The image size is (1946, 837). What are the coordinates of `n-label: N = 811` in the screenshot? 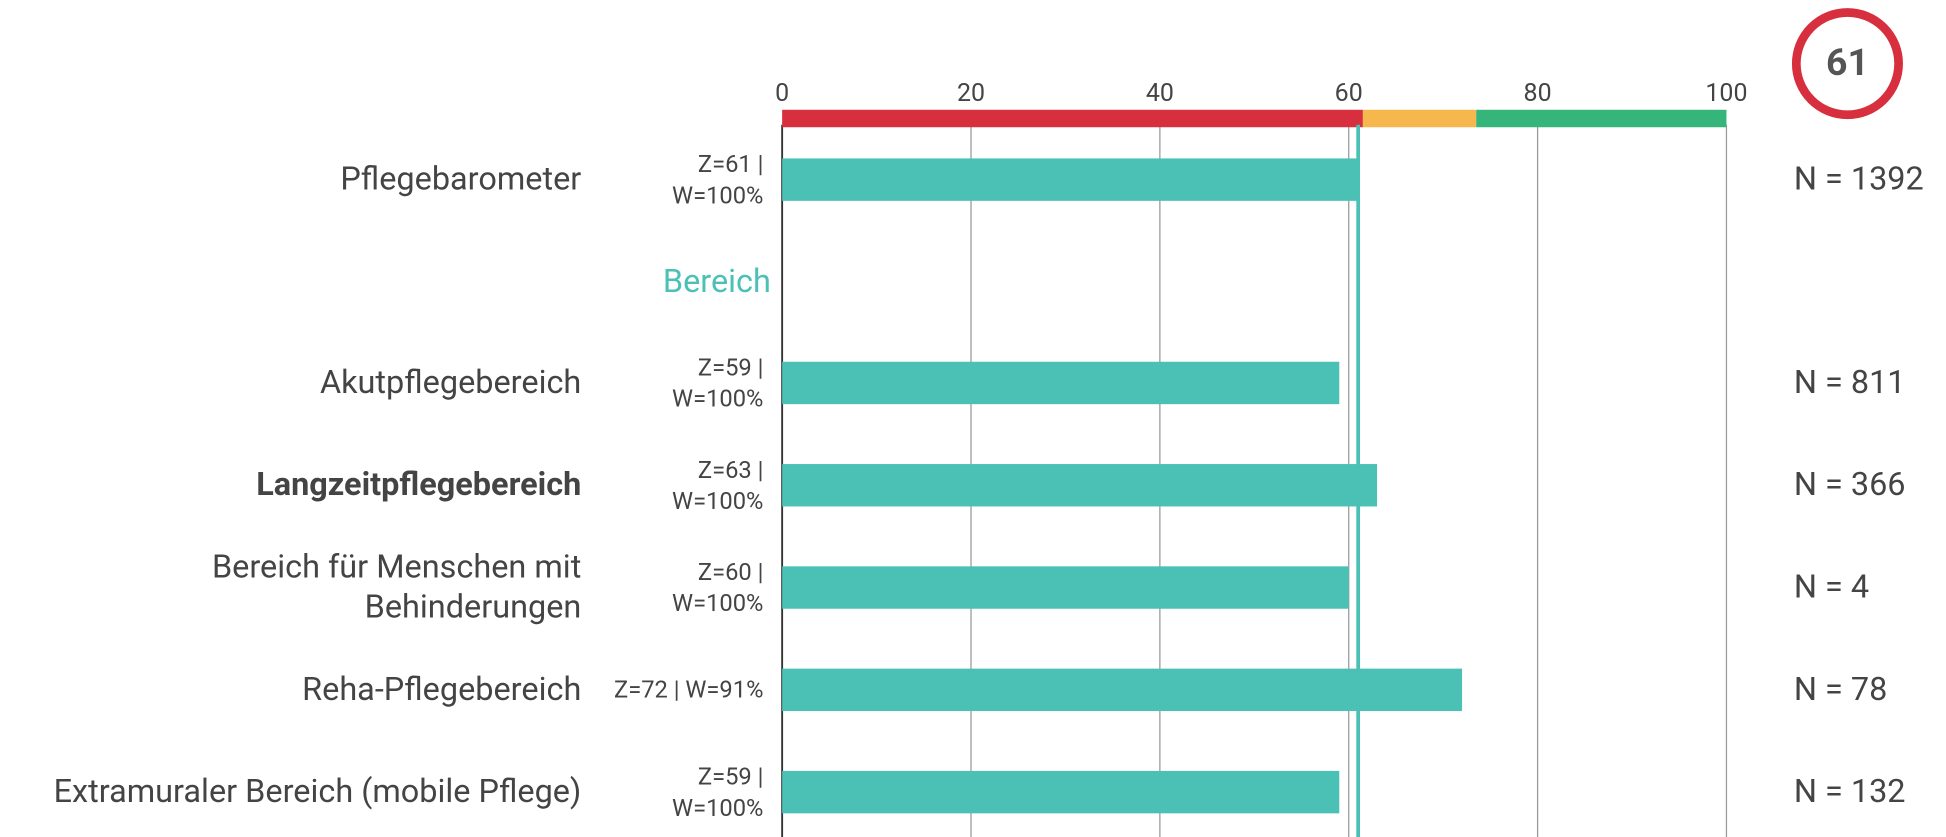 It's located at (1849, 382).